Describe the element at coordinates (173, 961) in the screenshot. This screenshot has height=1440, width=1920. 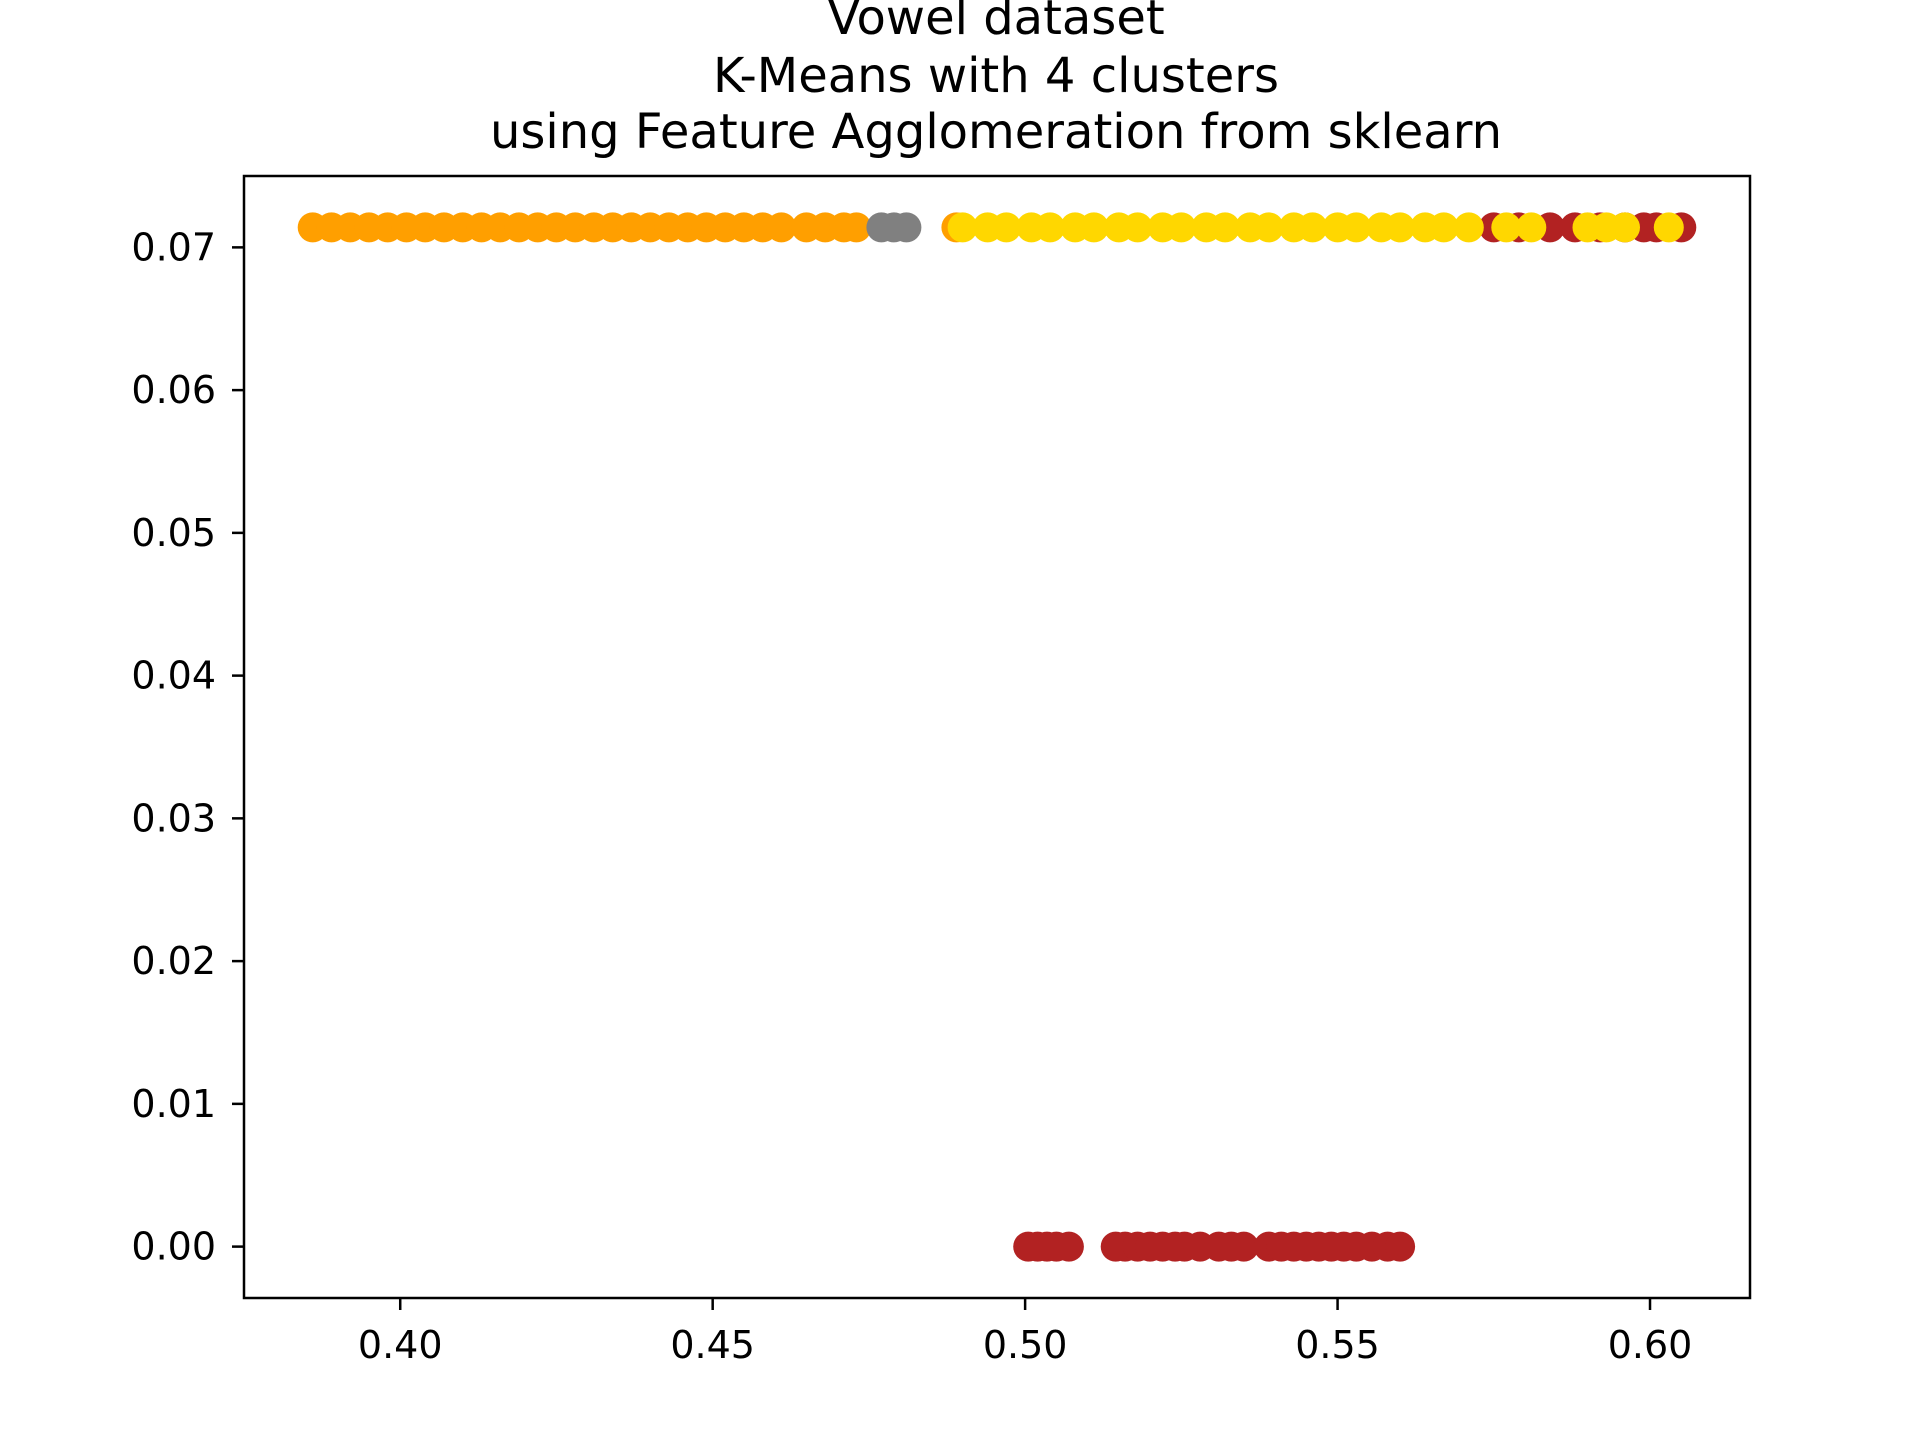
I see `y-tick-label: 0.02` at that location.